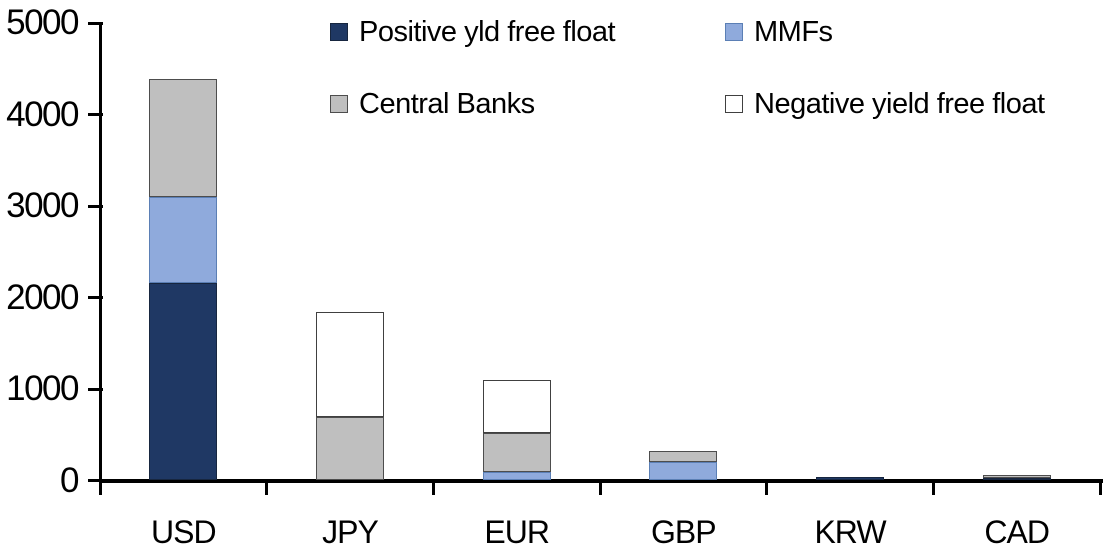 Image resolution: width=1109 pixels, height=556 pixels. I want to click on x-category-label-usd: USD, so click(184, 532).